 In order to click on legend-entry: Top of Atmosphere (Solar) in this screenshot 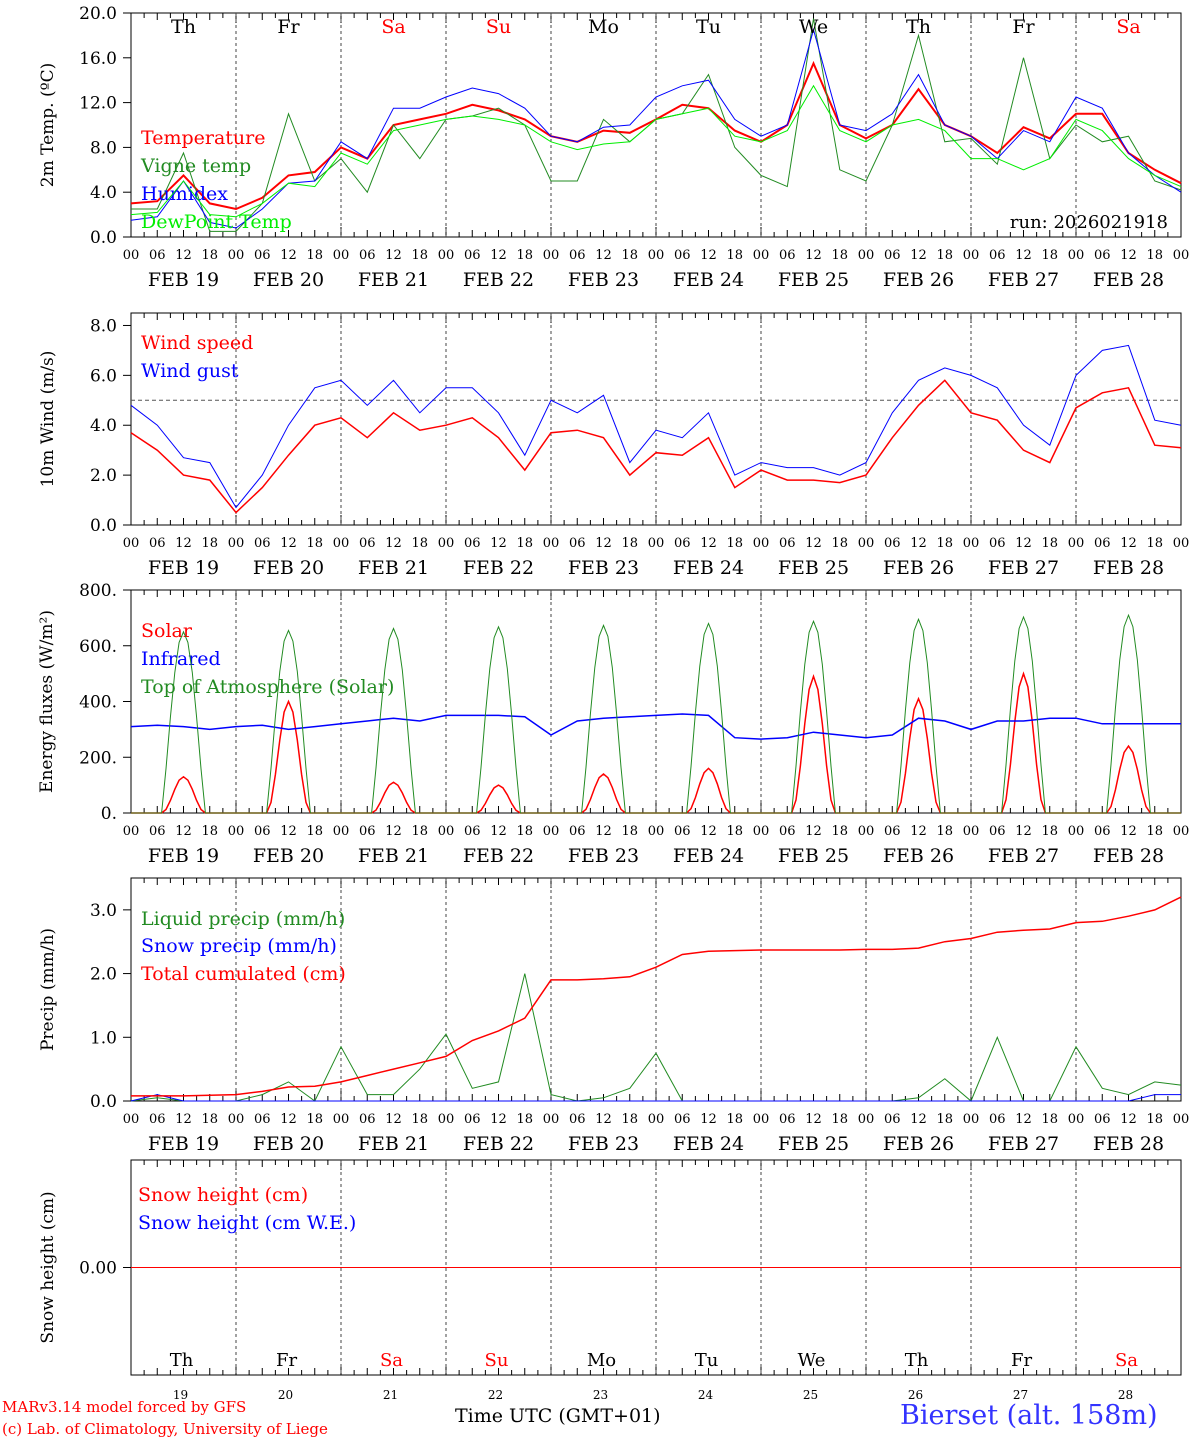, I will do `click(267, 687)`.